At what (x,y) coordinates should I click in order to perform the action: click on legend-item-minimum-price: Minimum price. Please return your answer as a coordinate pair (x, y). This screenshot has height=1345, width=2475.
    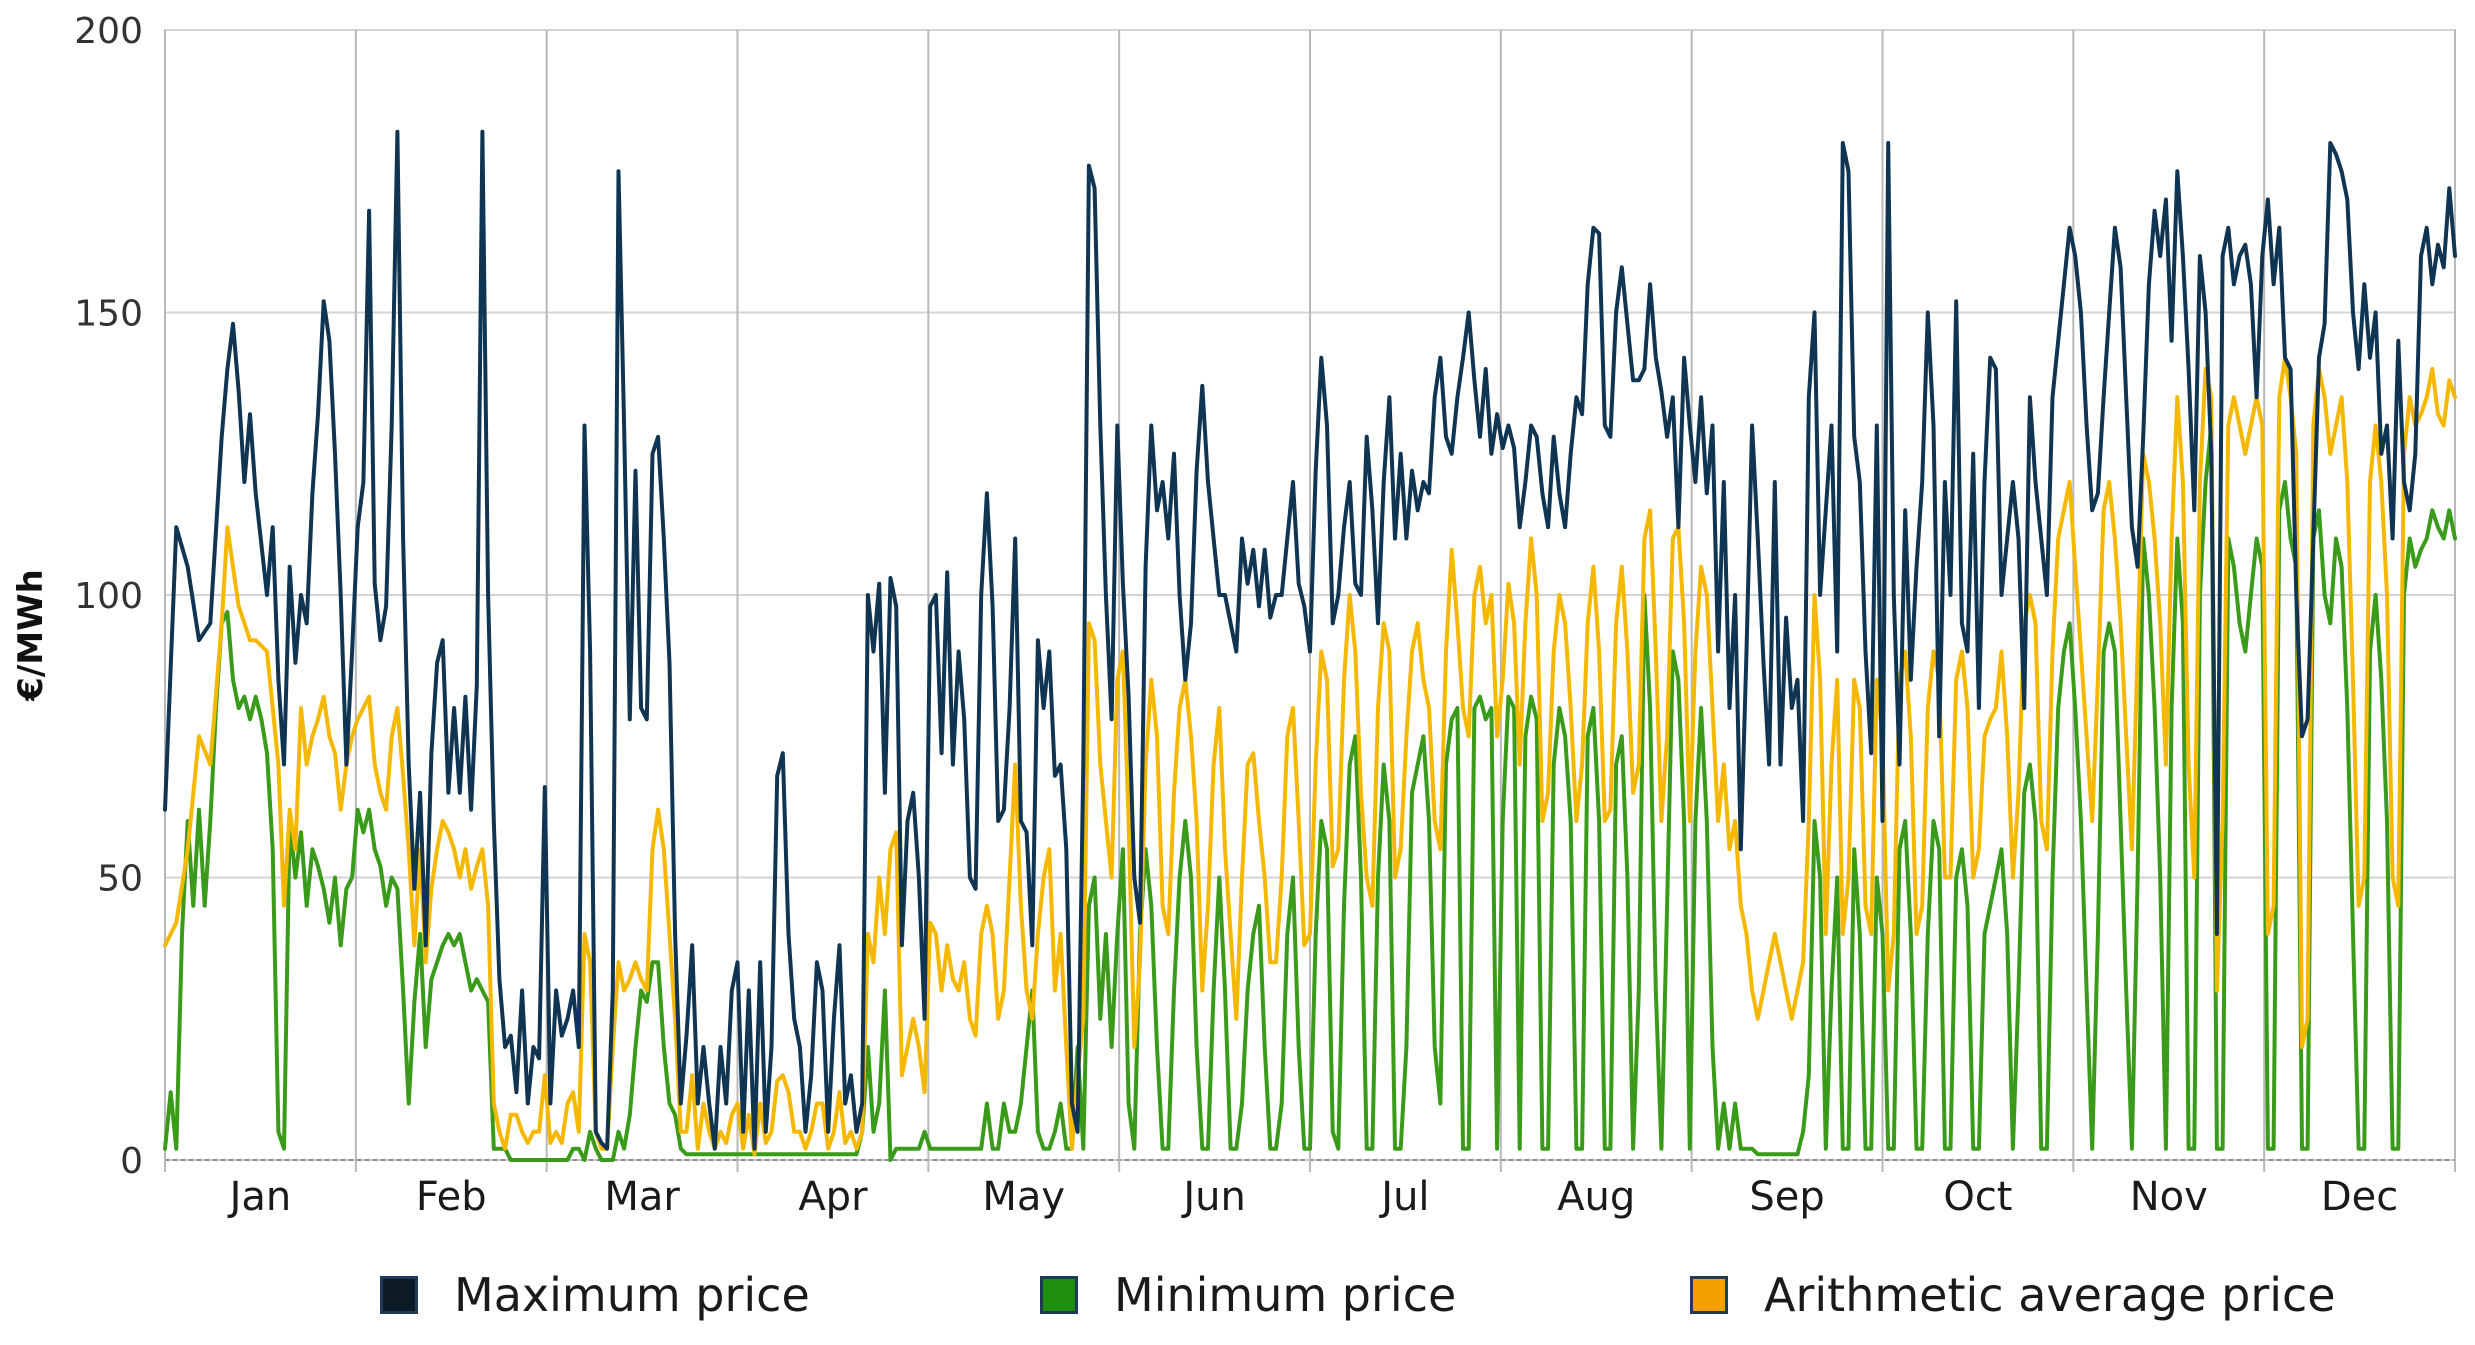
    Looking at the image, I should click on (1248, 1295).